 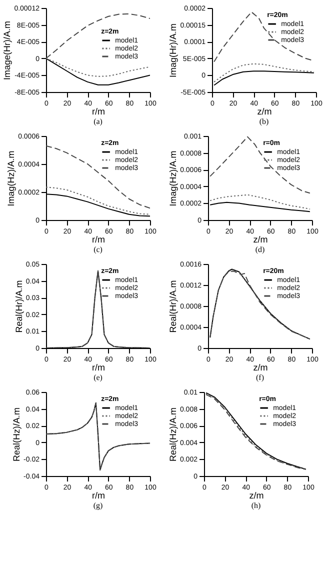 What do you see at coordinates (98, 377) in the screenshot?
I see `text: (e)` at bounding box center [98, 377].